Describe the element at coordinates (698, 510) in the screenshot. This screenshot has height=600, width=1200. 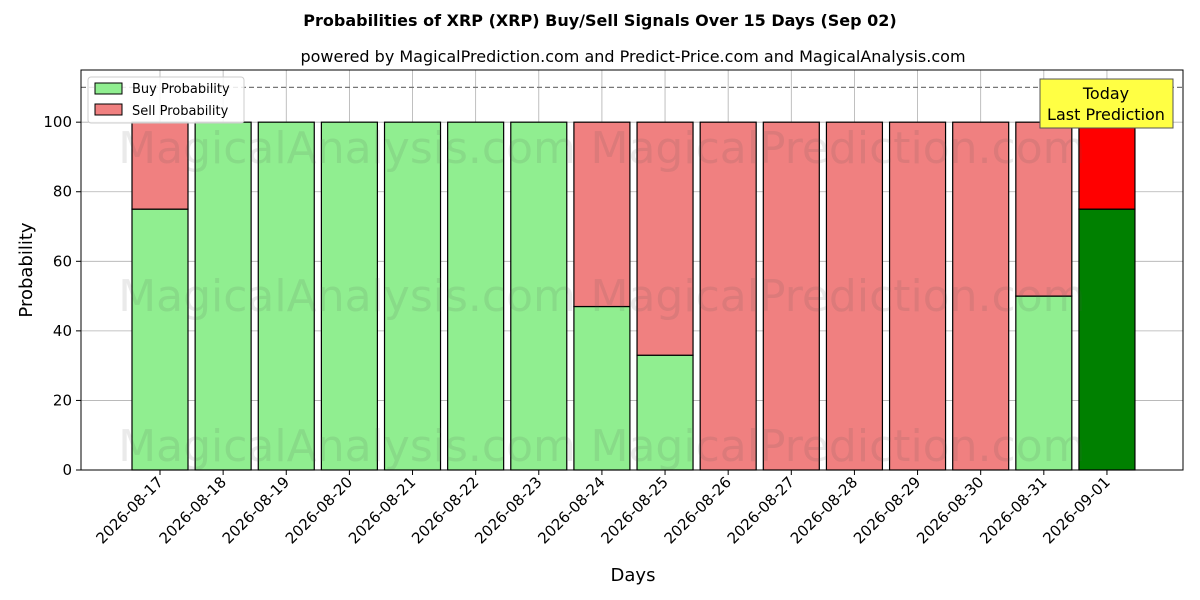
I see `x-tick-label: 2026-08-26` at that location.